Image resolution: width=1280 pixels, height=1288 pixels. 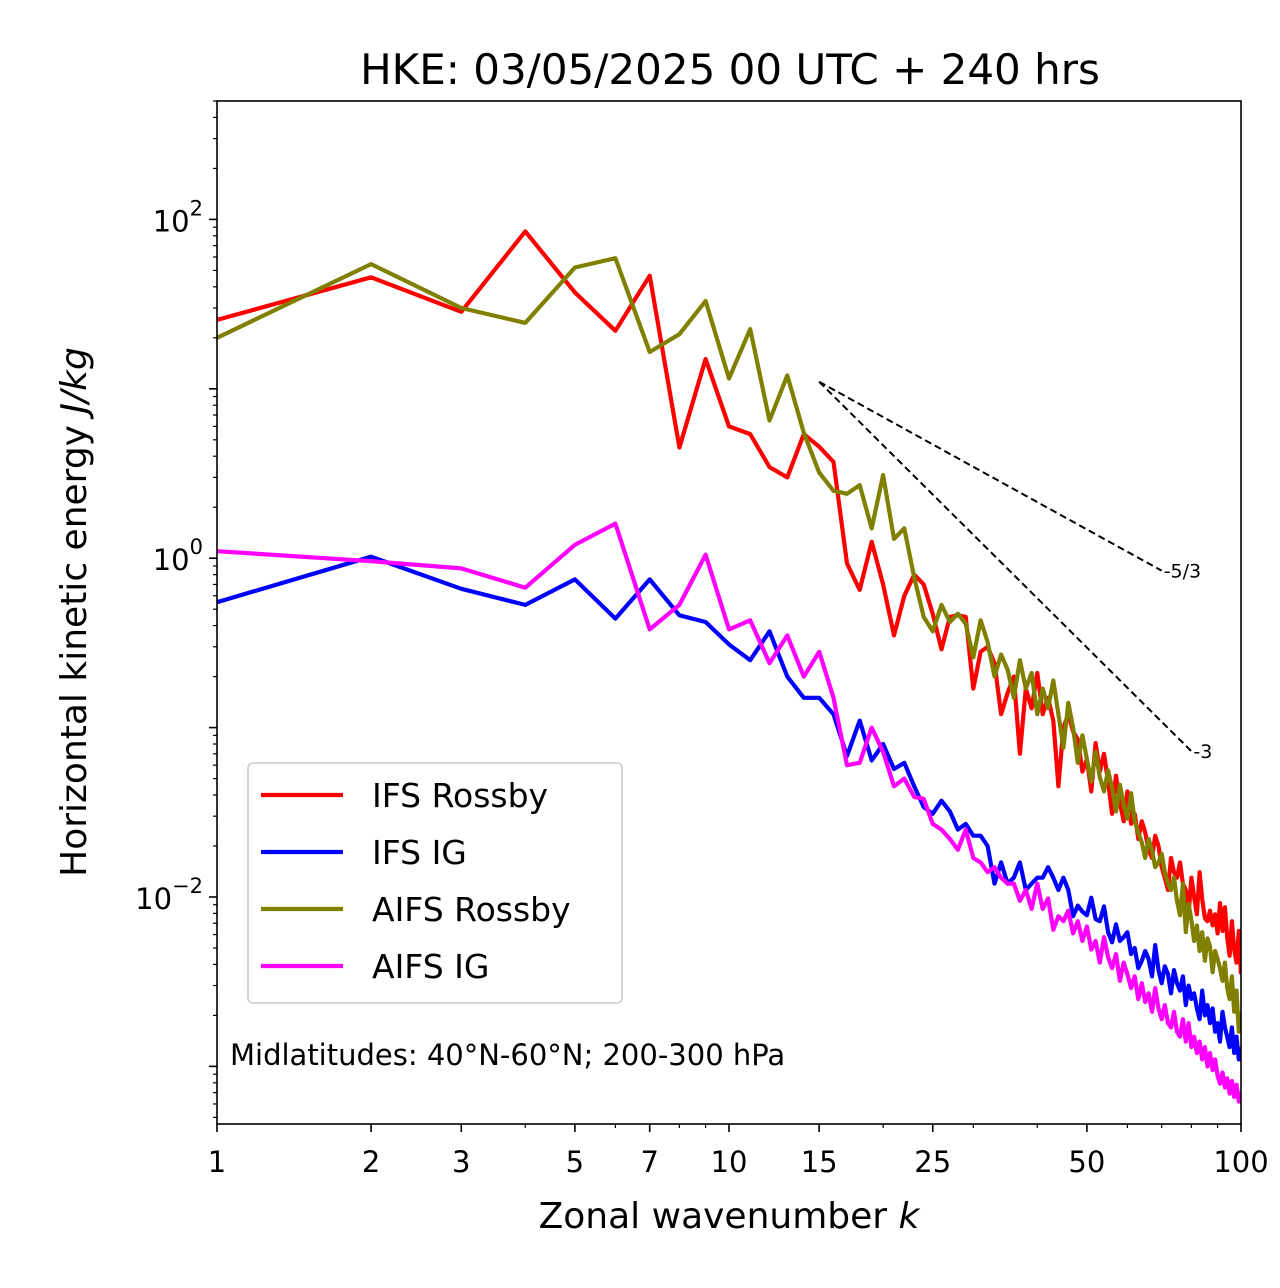 What do you see at coordinates (507, 1055) in the screenshot?
I see `region-annotation: Midlatitudes: 40°N-60°N; 200-300 hPa` at bounding box center [507, 1055].